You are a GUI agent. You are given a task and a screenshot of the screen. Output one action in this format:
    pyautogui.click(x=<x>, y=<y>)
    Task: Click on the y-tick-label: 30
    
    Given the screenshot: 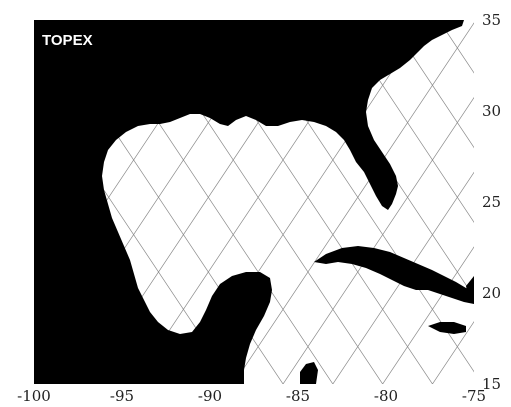 What is the action you would take?
    pyautogui.click(x=491, y=111)
    